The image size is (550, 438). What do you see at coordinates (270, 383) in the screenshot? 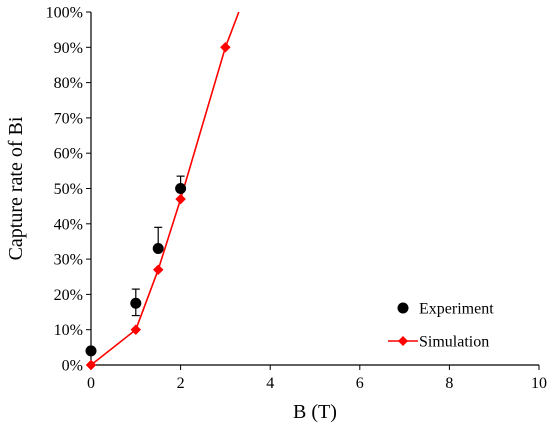
I see `x-tick-label: 4` at bounding box center [270, 383].